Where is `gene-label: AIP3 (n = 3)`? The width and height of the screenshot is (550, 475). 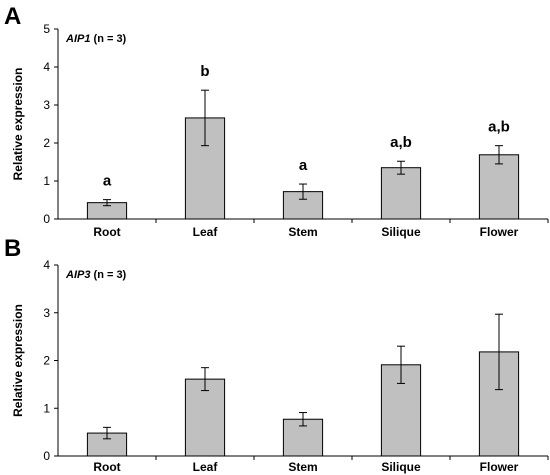
gene-label: AIP3 (n = 3) is located at coordinates (96, 275).